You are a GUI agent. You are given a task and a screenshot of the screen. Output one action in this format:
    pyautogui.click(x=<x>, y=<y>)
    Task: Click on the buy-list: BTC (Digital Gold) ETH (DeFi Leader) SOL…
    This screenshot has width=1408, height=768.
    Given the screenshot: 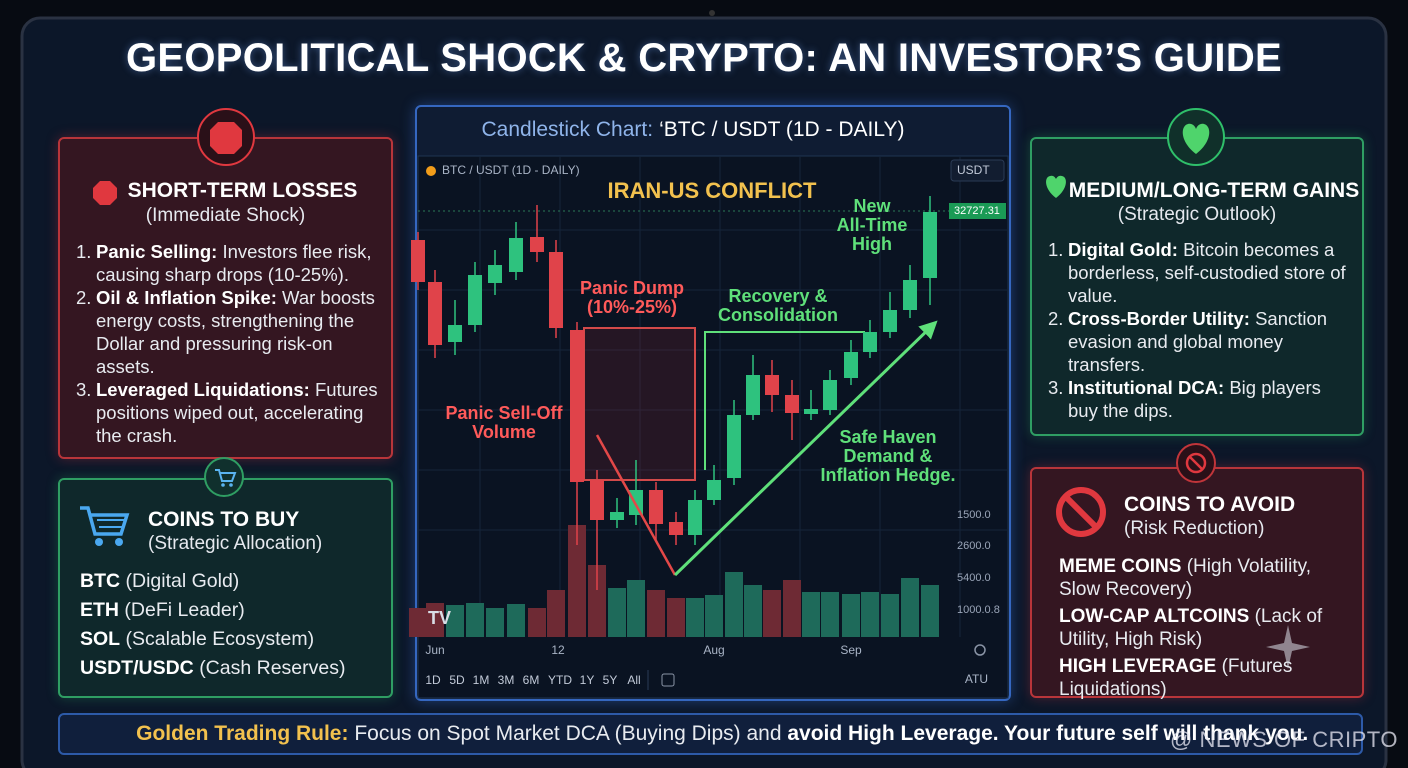 What is the action you would take?
    pyautogui.click(x=212, y=625)
    